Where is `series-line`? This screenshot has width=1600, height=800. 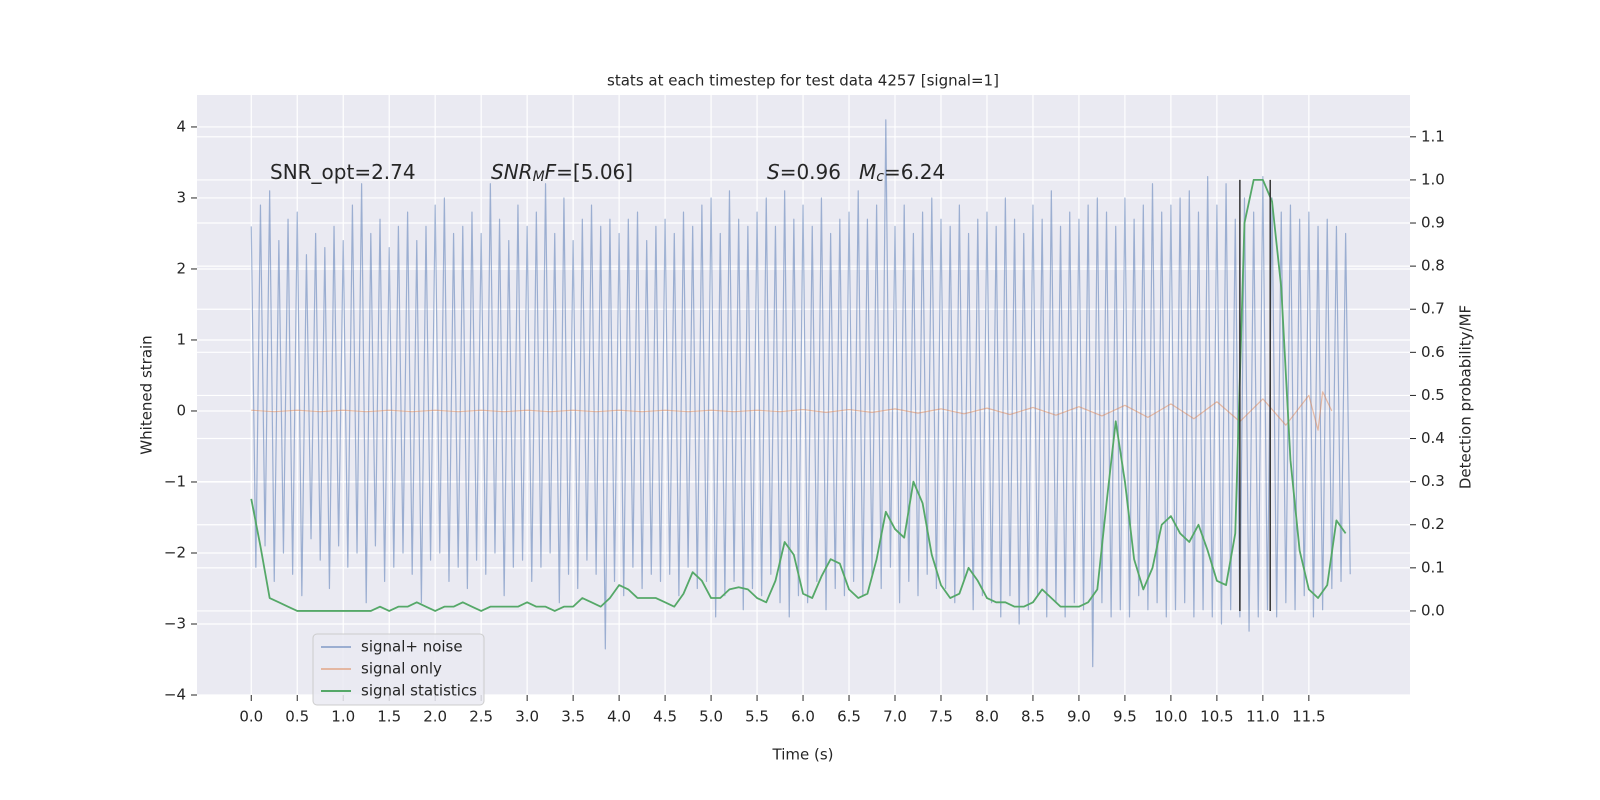
series-line is located at coordinates (792, 411).